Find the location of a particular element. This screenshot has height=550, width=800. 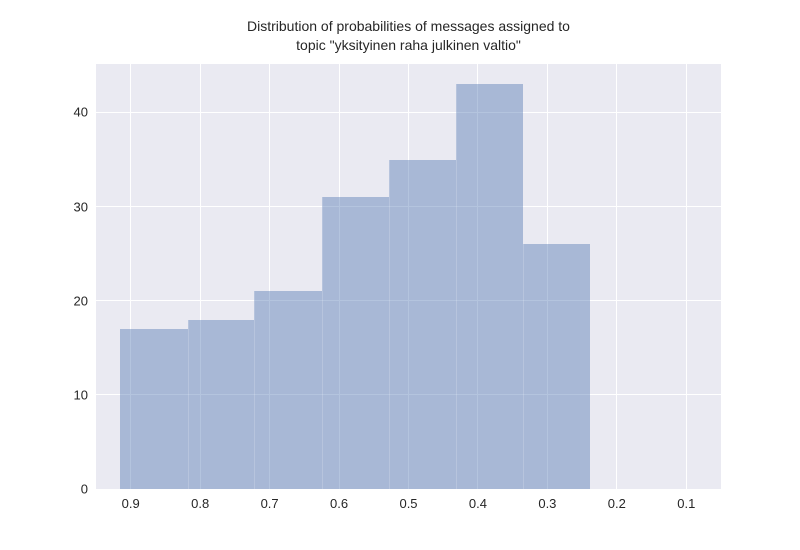

y-tick-label: 20 is located at coordinates (80, 301).